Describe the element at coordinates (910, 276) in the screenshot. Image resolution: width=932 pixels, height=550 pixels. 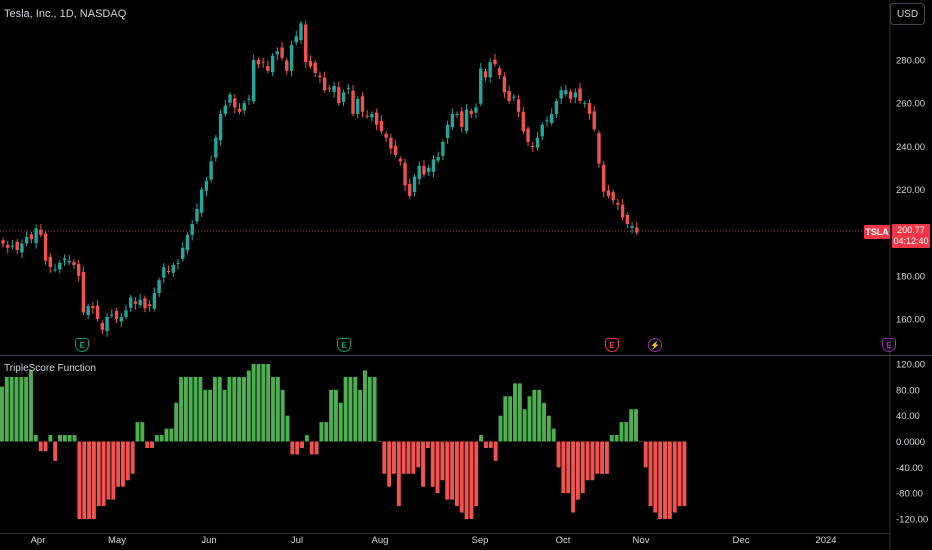
I see `price-tick-label: 180.00` at that location.